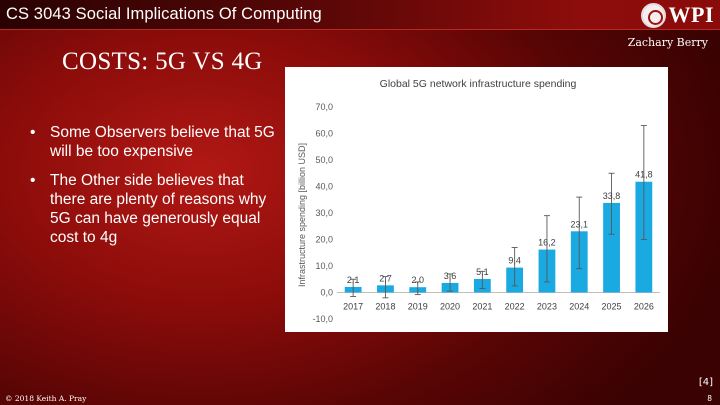  I want to click on wpi-seal-icon, so click(653, 15).